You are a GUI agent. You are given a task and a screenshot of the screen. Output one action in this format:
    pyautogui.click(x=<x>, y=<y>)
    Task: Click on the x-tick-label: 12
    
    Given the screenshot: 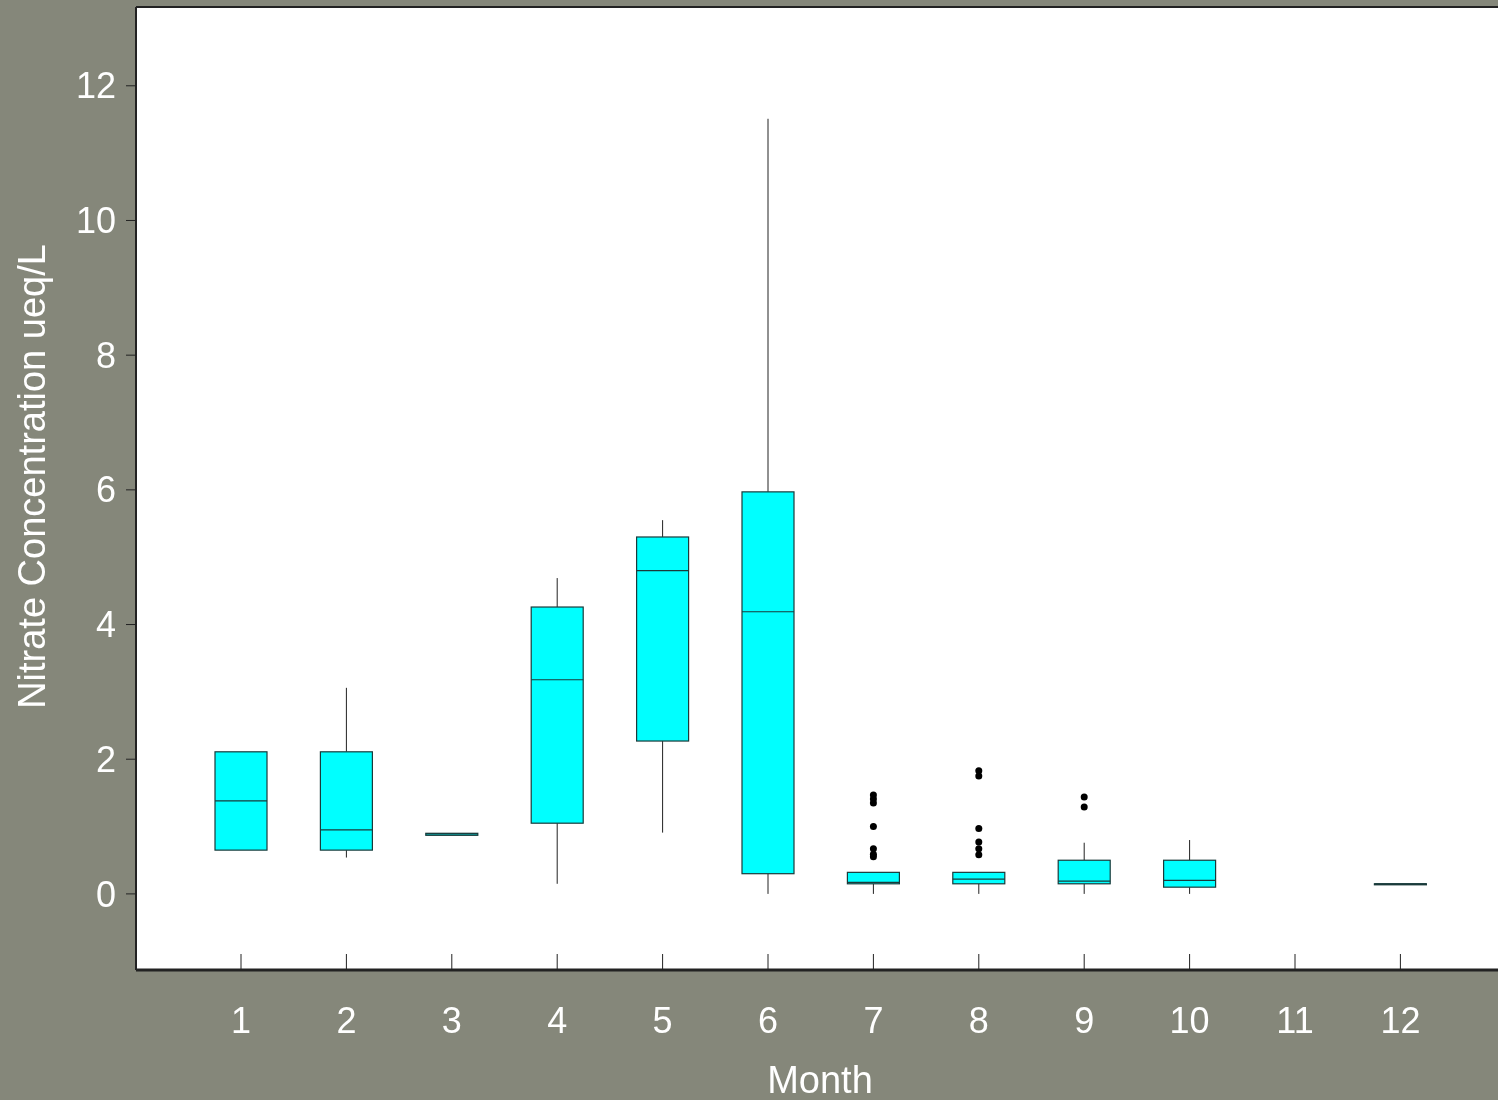 What is the action you would take?
    pyautogui.click(x=1400, y=1020)
    